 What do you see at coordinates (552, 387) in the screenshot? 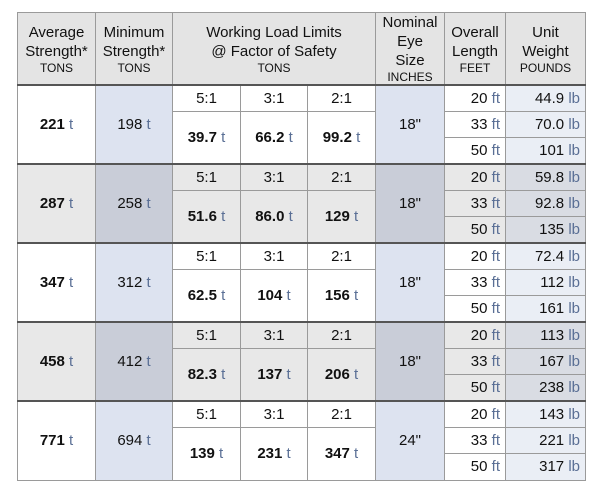
I see `value: 238` at bounding box center [552, 387].